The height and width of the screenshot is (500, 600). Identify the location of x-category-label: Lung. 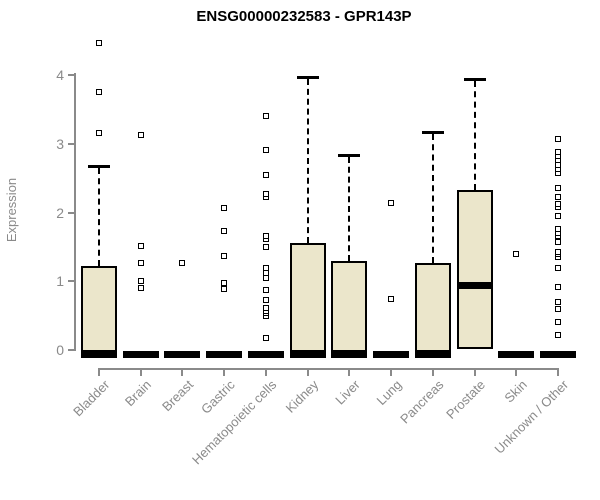
(389, 393).